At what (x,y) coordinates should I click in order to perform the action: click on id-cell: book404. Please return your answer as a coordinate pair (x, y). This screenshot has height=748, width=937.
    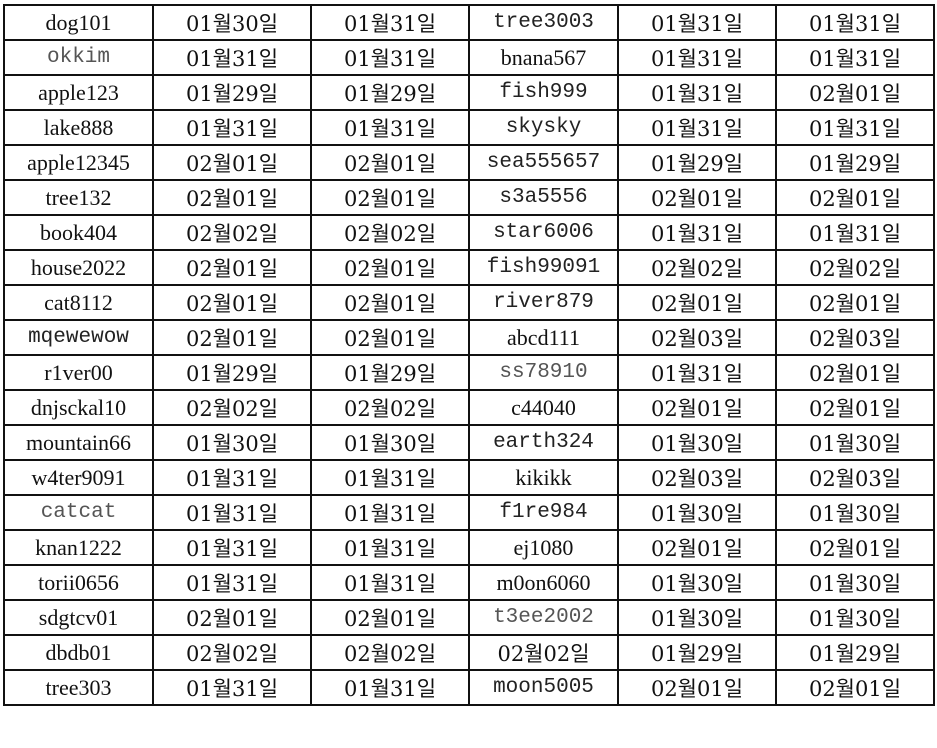
    Looking at the image, I should click on (78, 232).